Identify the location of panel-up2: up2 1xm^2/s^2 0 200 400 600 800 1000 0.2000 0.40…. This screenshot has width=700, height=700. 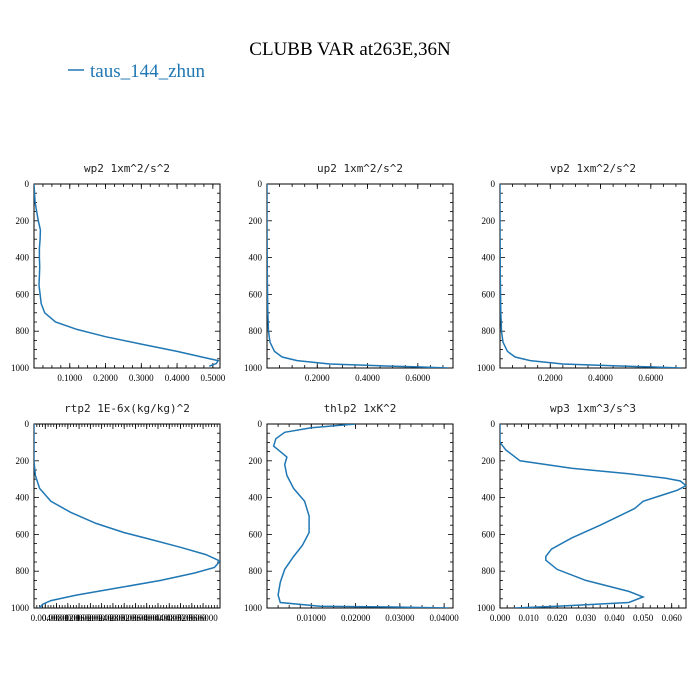
(349, 272).